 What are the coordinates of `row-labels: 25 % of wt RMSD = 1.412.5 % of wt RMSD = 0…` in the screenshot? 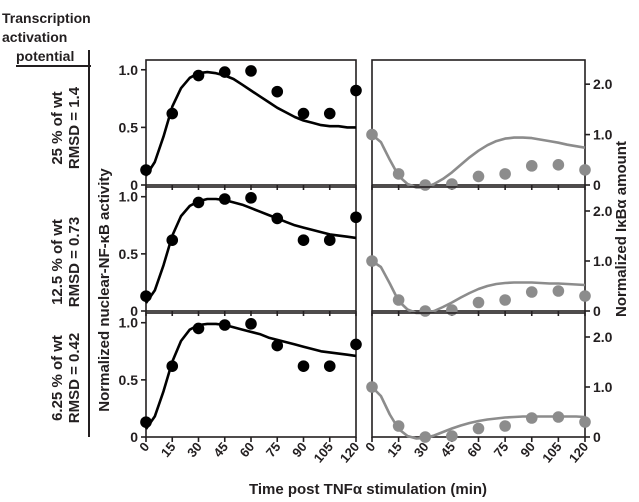 It's located at (69, 243).